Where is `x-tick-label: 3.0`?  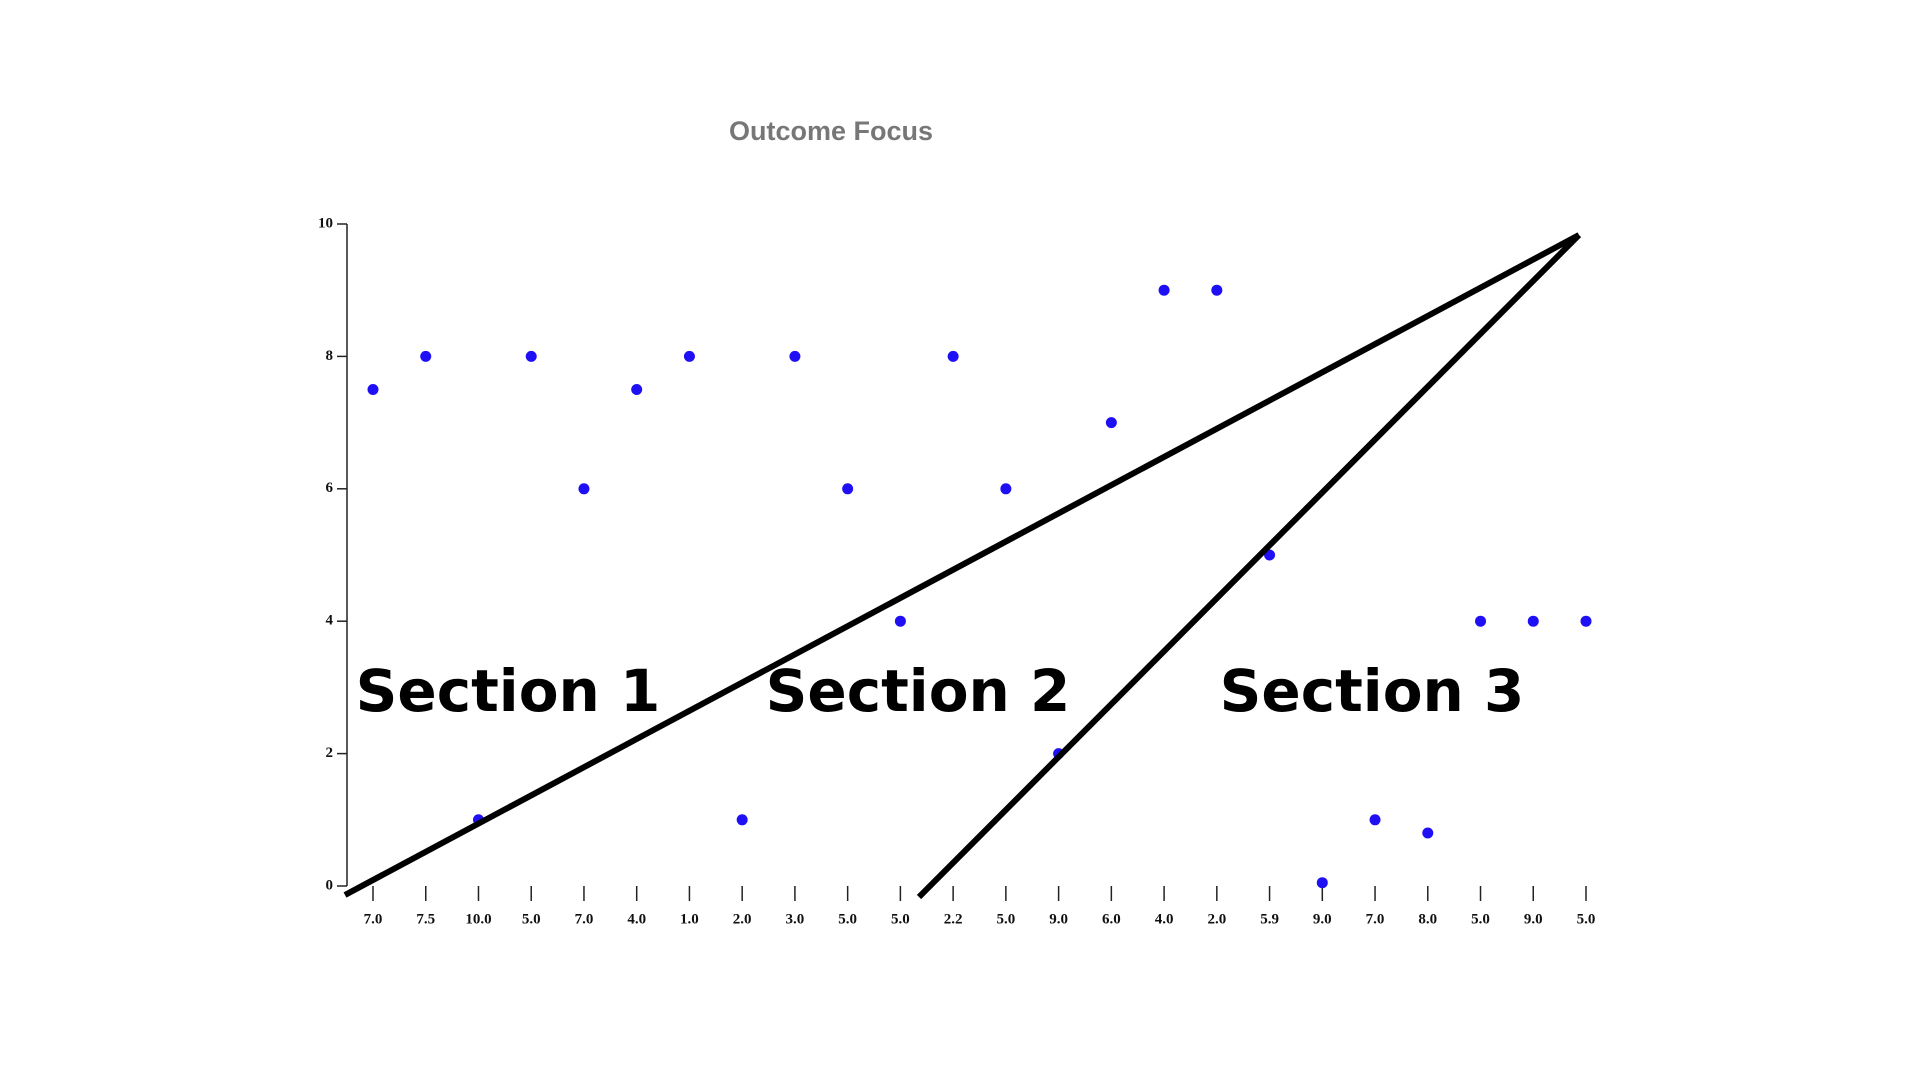
x-tick-label: 3.0 is located at coordinates (795, 919).